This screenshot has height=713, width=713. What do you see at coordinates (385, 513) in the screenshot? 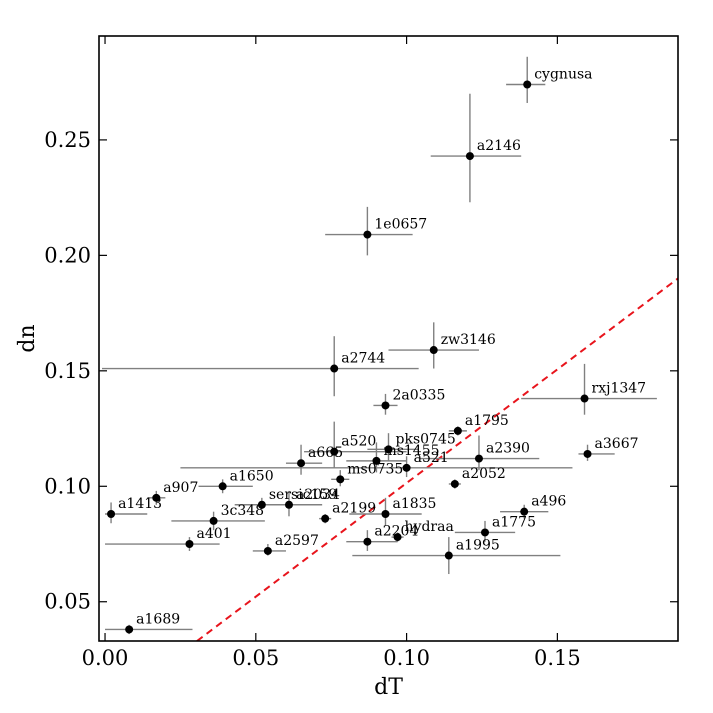
I see `data-point-a1835` at bounding box center [385, 513].